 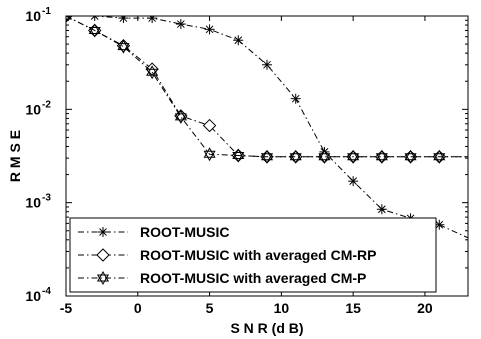 What do you see at coordinates (184, 232) in the screenshot?
I see `legend-label: ROOT-MUSIC` at bounding box center [184, 232].